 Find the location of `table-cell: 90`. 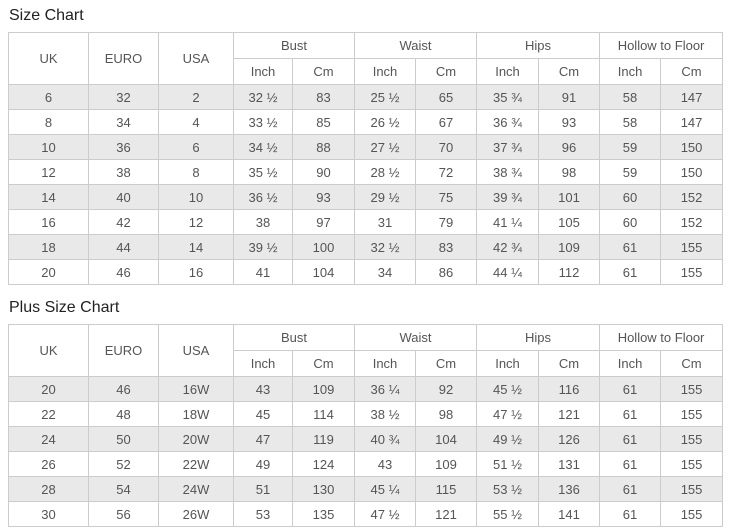

table-cell: 90 is located at coordinates (323, 172).